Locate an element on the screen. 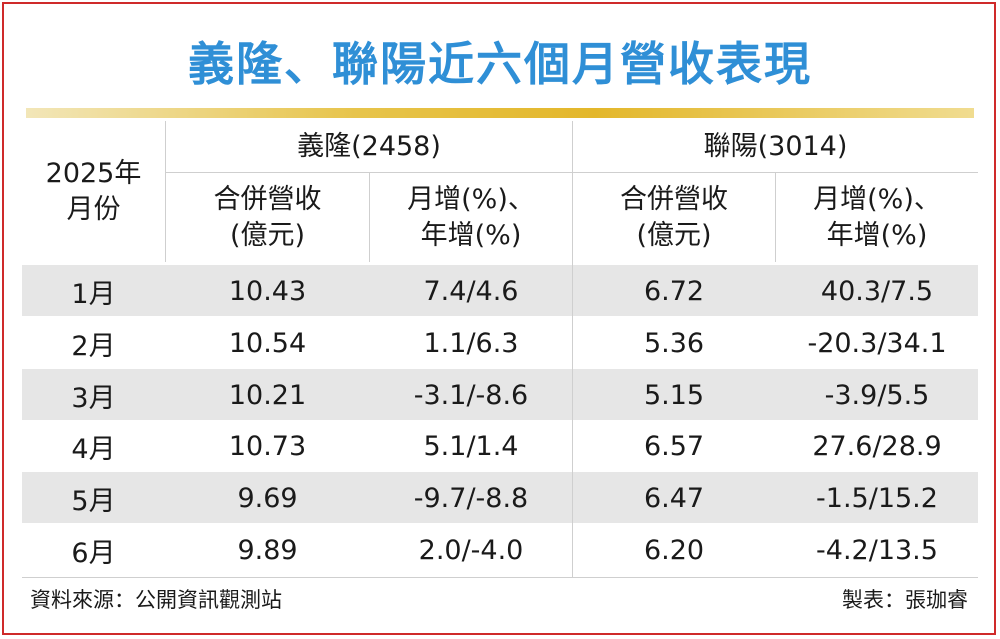 This screenshot has width=1000, height=639. company1-growth-cell: 2.0/-4.0 is located at coordinates (471, 550).